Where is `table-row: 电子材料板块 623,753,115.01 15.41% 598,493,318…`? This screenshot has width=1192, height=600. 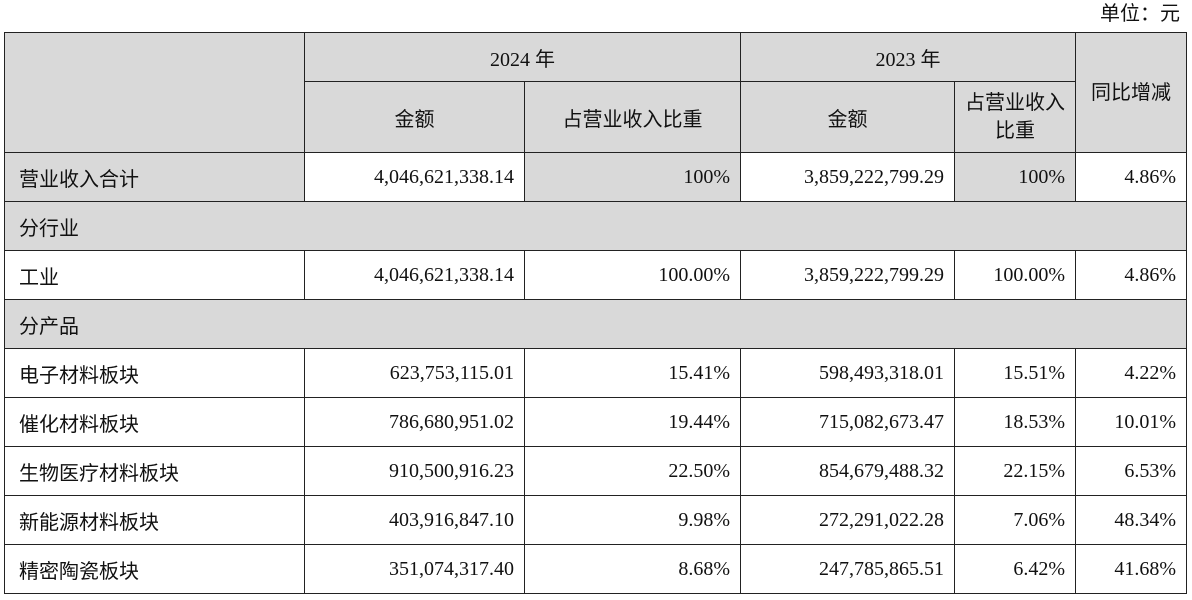
table-row: 电子材料板块 623,753,115.01 15.41% 598,493,318… is located at coordinates (595, 373).